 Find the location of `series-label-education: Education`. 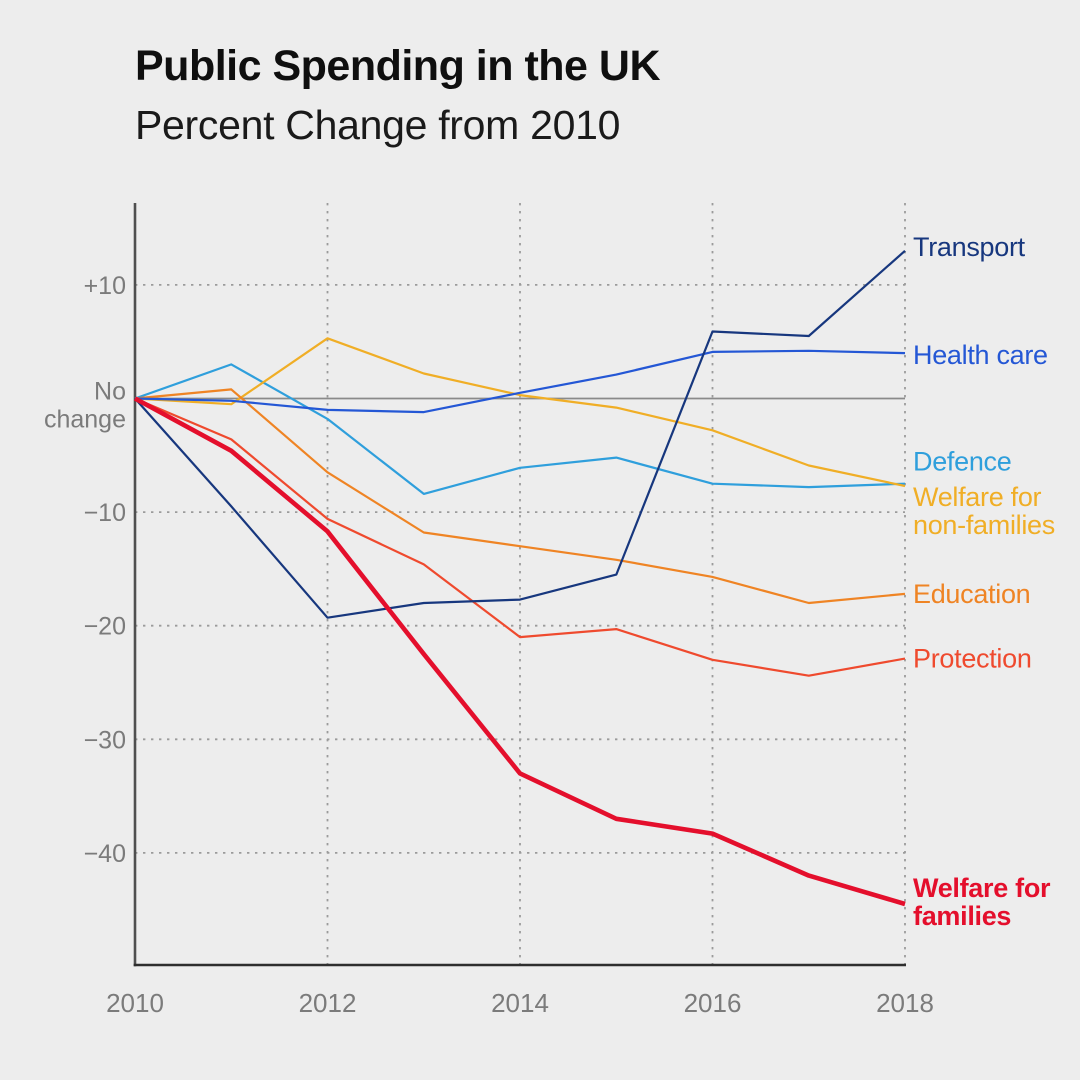

series-label-education: Education is located at coordinates (971, 594).